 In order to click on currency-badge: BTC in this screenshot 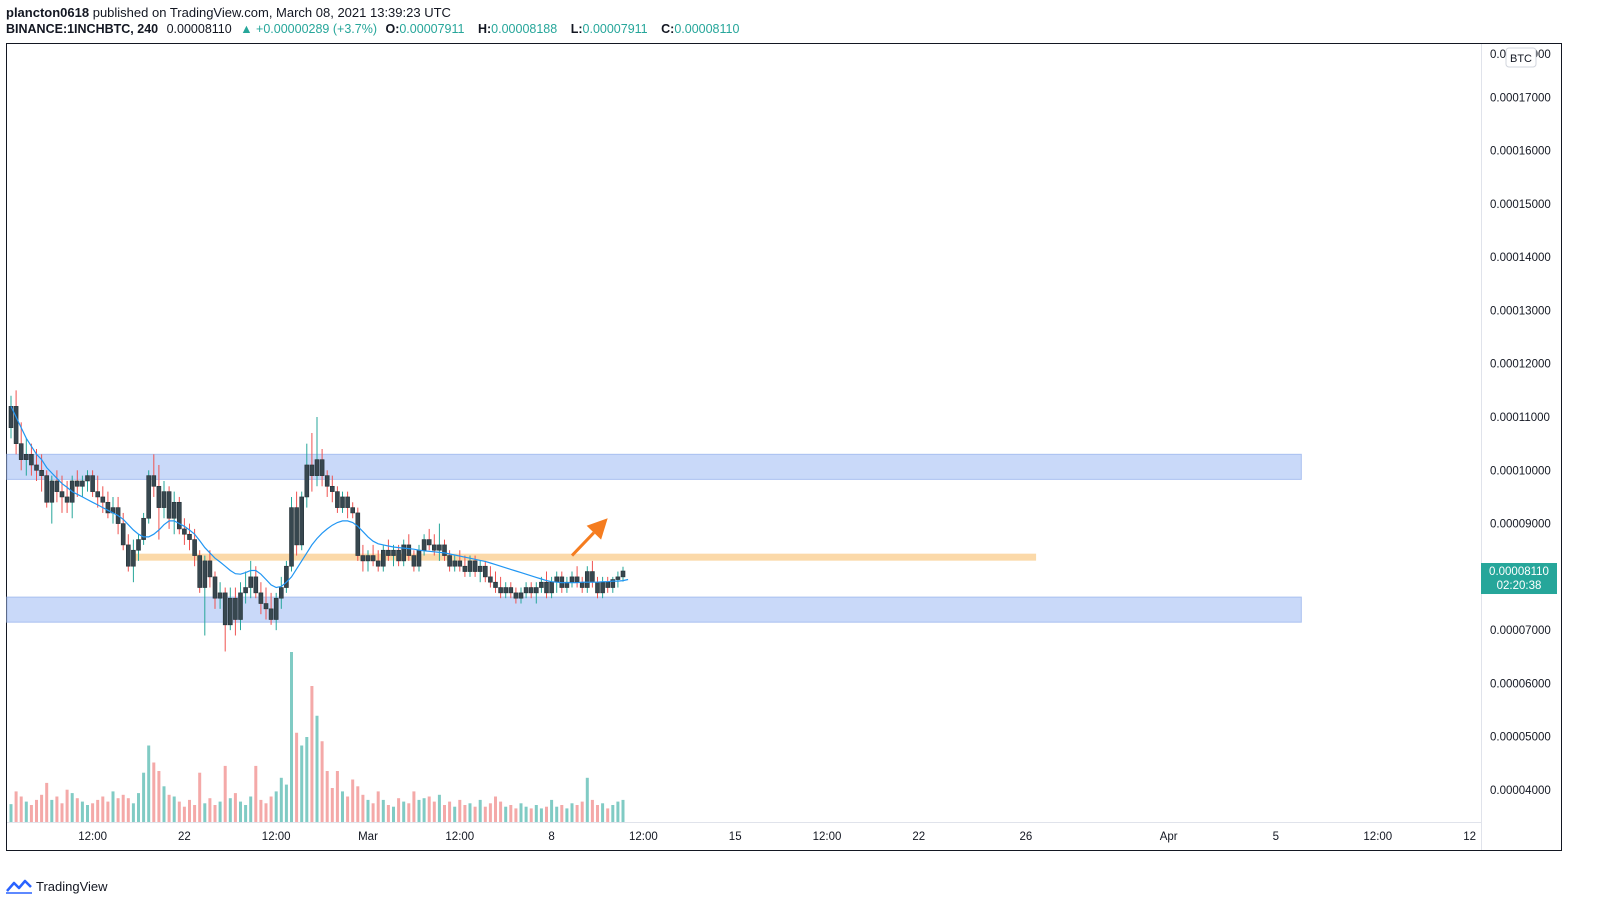, I will do `click(1521, 57)`.